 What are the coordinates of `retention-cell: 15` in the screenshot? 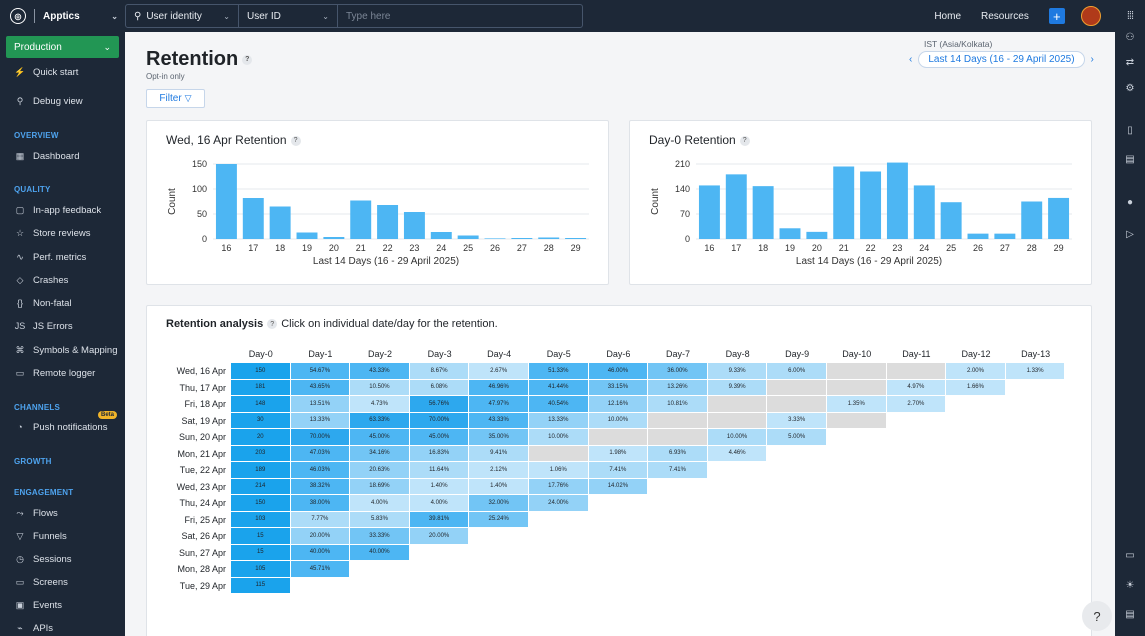 It's located at (260, 552).